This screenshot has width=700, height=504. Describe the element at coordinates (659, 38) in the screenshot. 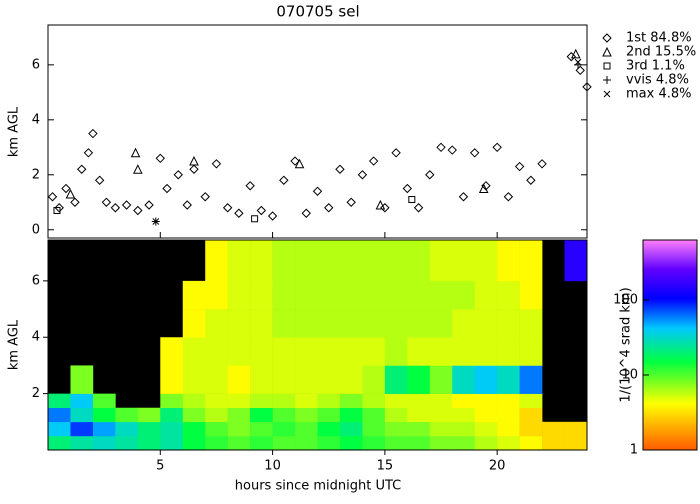

I see `legend-label: 1st 84.8%` at that location.